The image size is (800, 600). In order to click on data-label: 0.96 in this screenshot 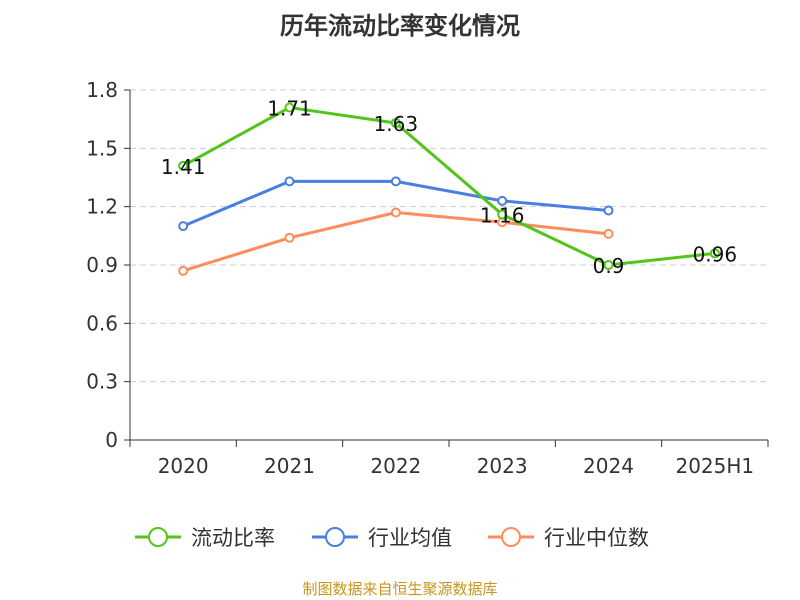, I will do `click(715, 254)`.